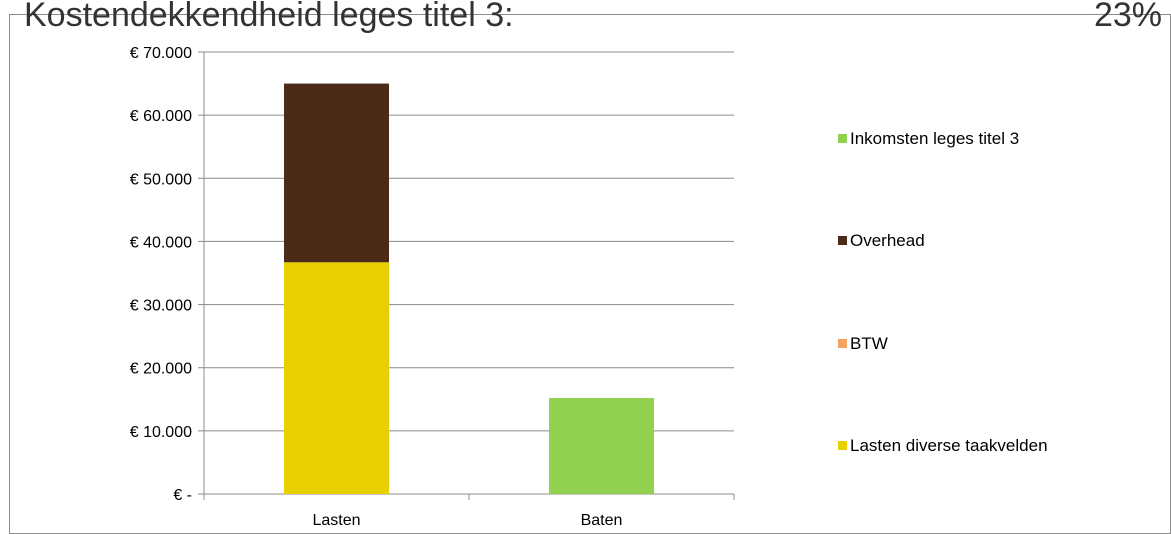 The height and width of the screenshot is (534, 1171). Describe the element at coordinates (934, 138) in the screenshot. I see `legend-label: Inkomsten leges titel 3` at that location.